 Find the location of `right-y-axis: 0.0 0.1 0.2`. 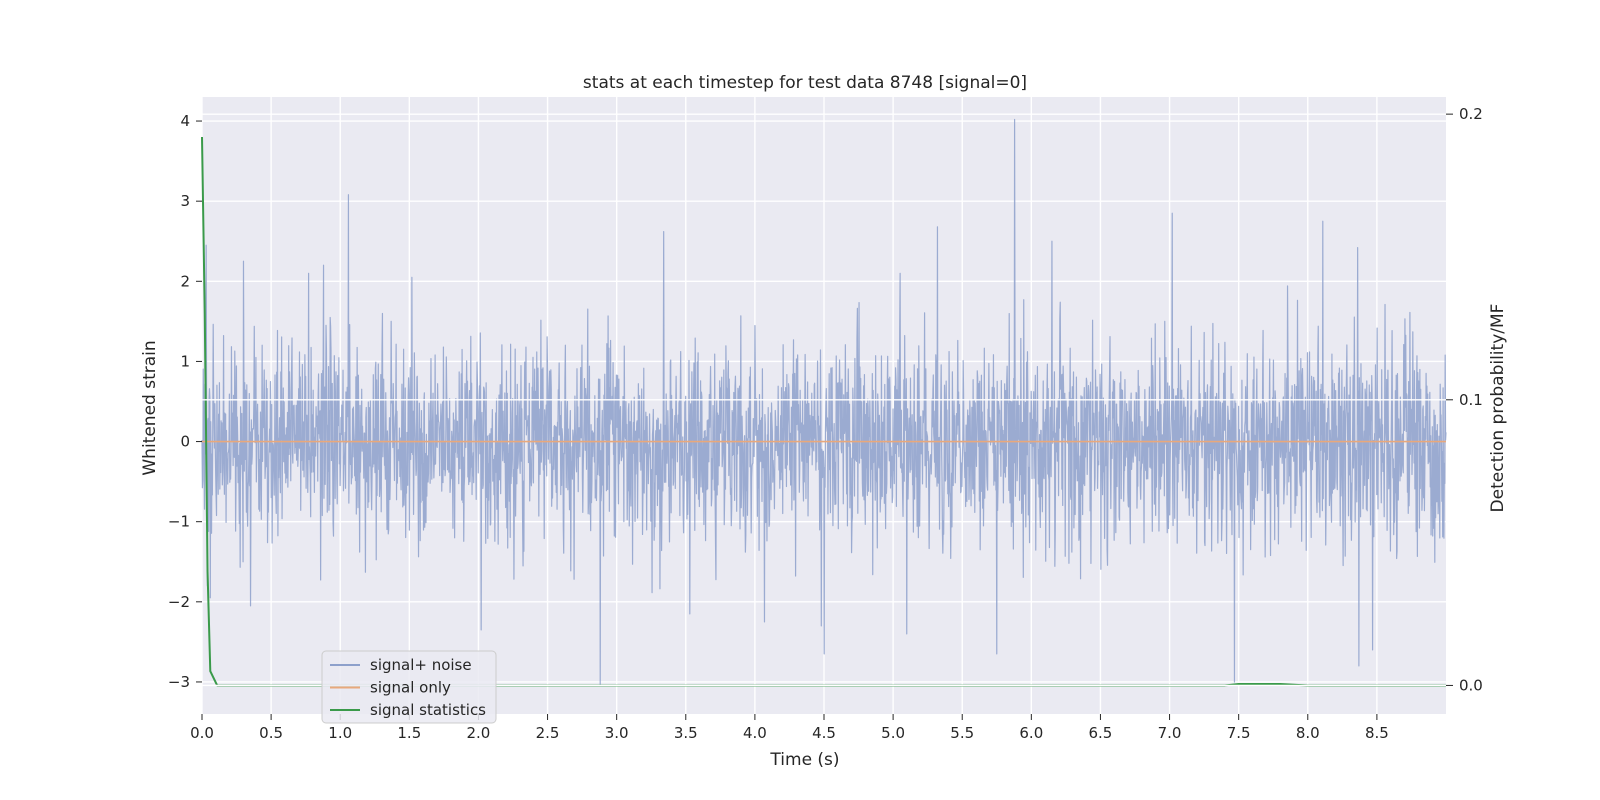

right-y-axis: 0.0 0.1 0.2 is located at coordinates (1464, 399).